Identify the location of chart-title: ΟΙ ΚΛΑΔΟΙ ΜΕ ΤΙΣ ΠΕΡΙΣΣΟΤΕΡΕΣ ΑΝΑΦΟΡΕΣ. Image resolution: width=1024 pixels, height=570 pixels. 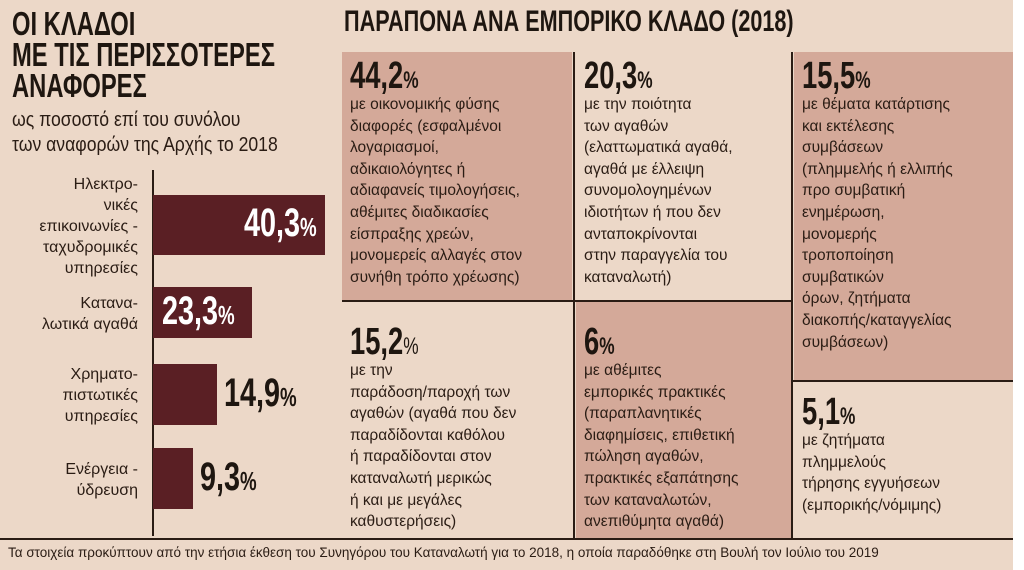
(194, 54).